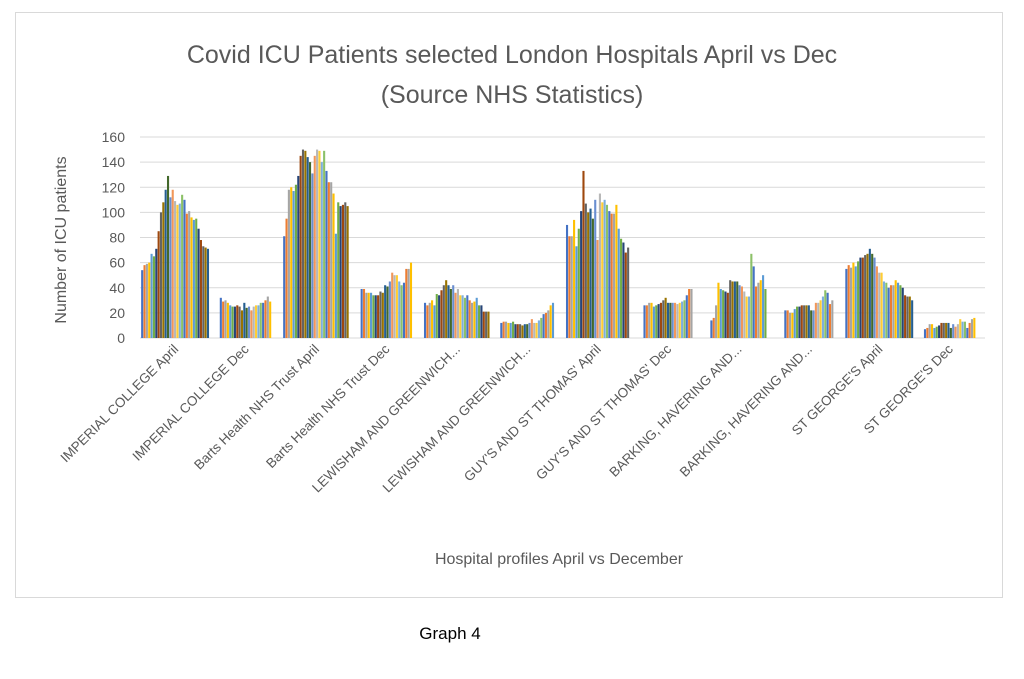 The height and width of the screenshot is (679, 1024). I want to click on y-tick-label: 40, so click(117, 288).